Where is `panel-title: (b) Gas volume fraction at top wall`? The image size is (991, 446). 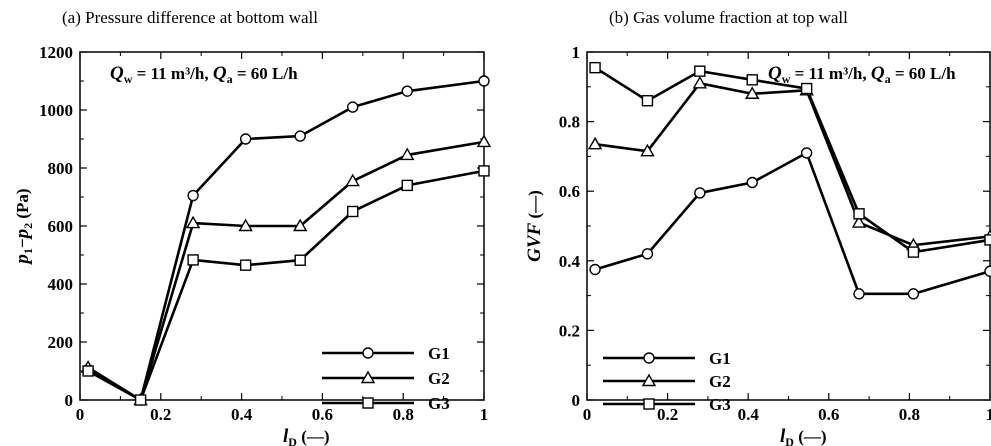 panel-title: (b) Gas volume fraction at top wall is located at coordinates (728, 17).